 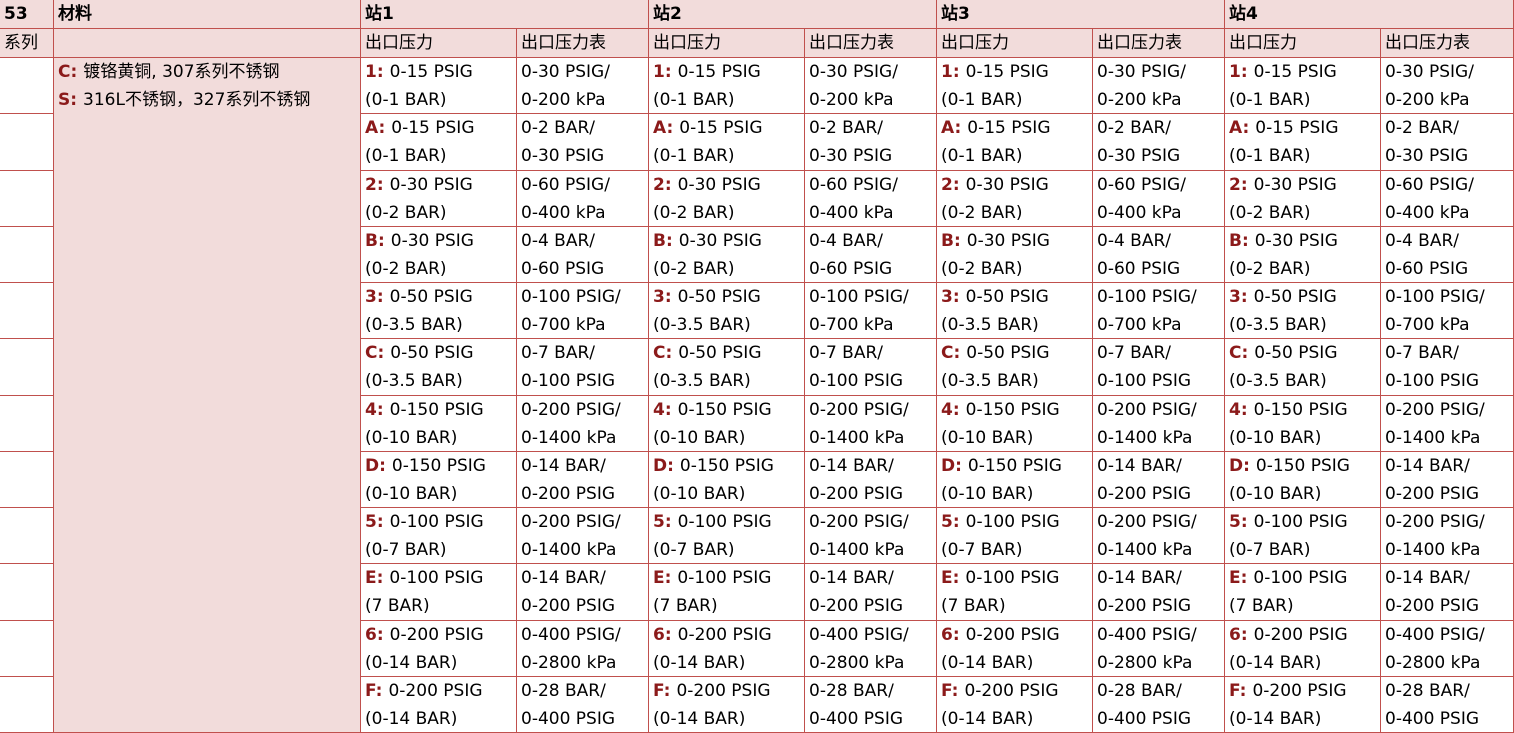 What do you see at coordinates (973, 606) in the screenshot?
I see `outlet-pressure: (7 BAR)` at bounding box center [973, 606].